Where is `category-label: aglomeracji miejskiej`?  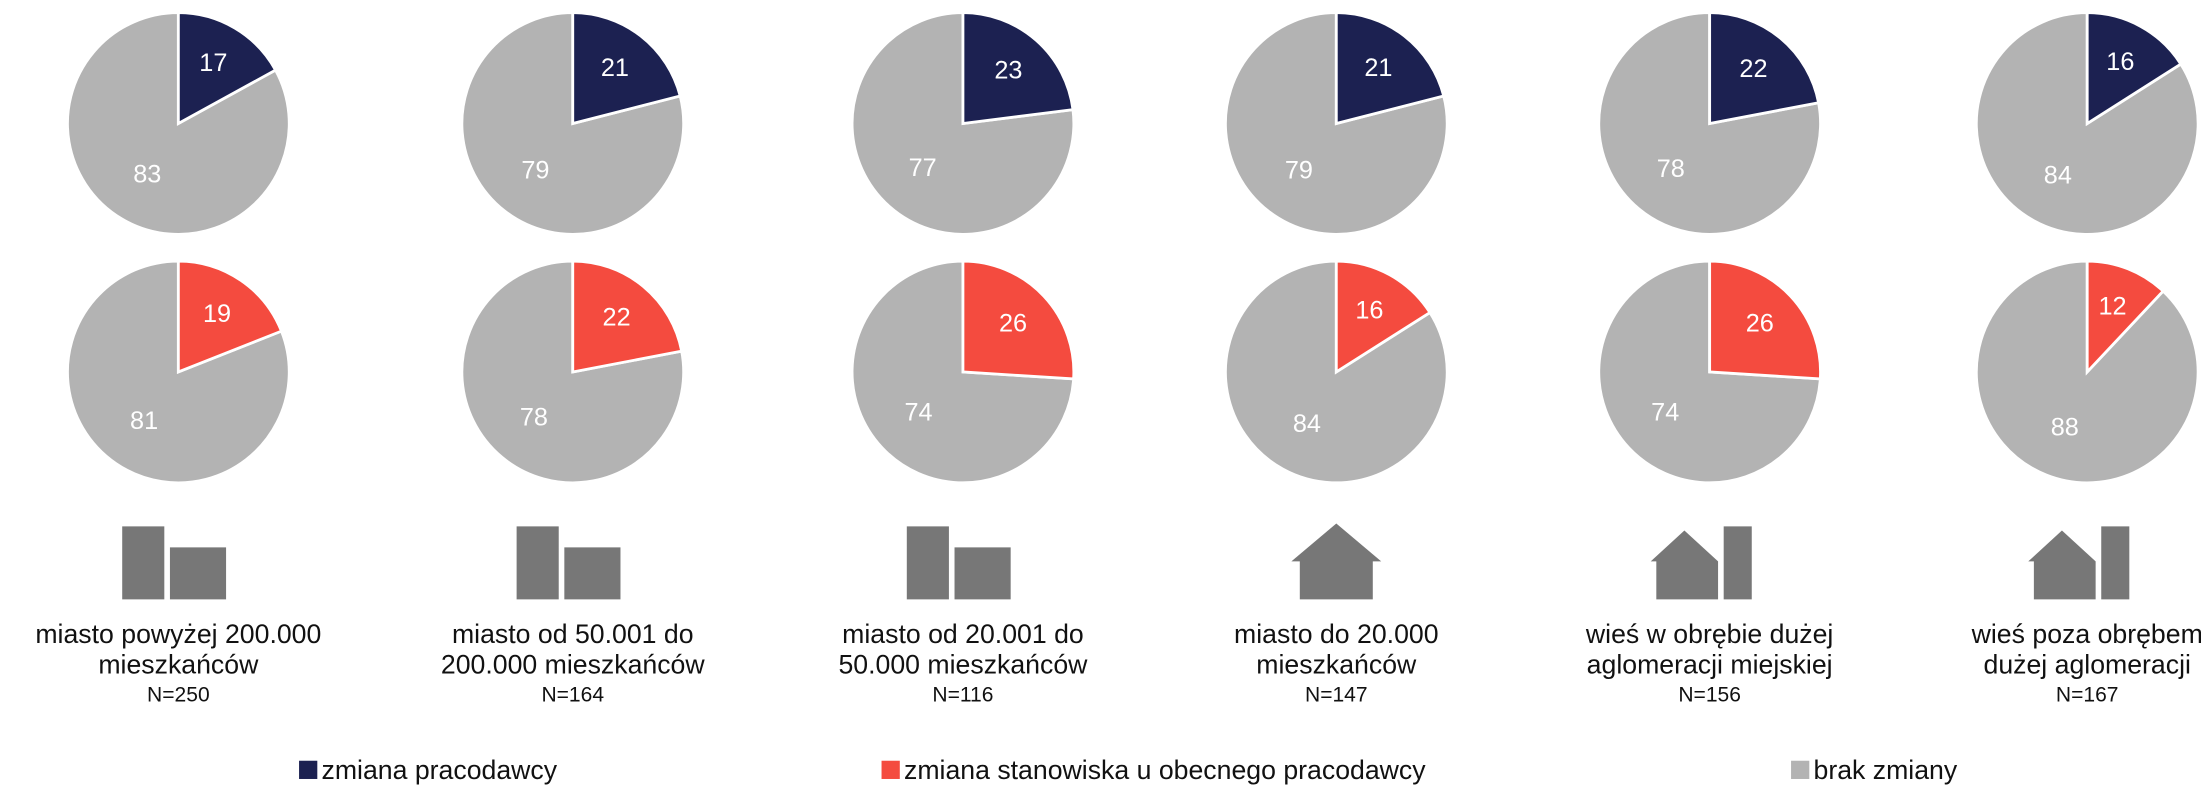
category-label: aglomeracji miejskiej is located at coordinates (1710, 665).